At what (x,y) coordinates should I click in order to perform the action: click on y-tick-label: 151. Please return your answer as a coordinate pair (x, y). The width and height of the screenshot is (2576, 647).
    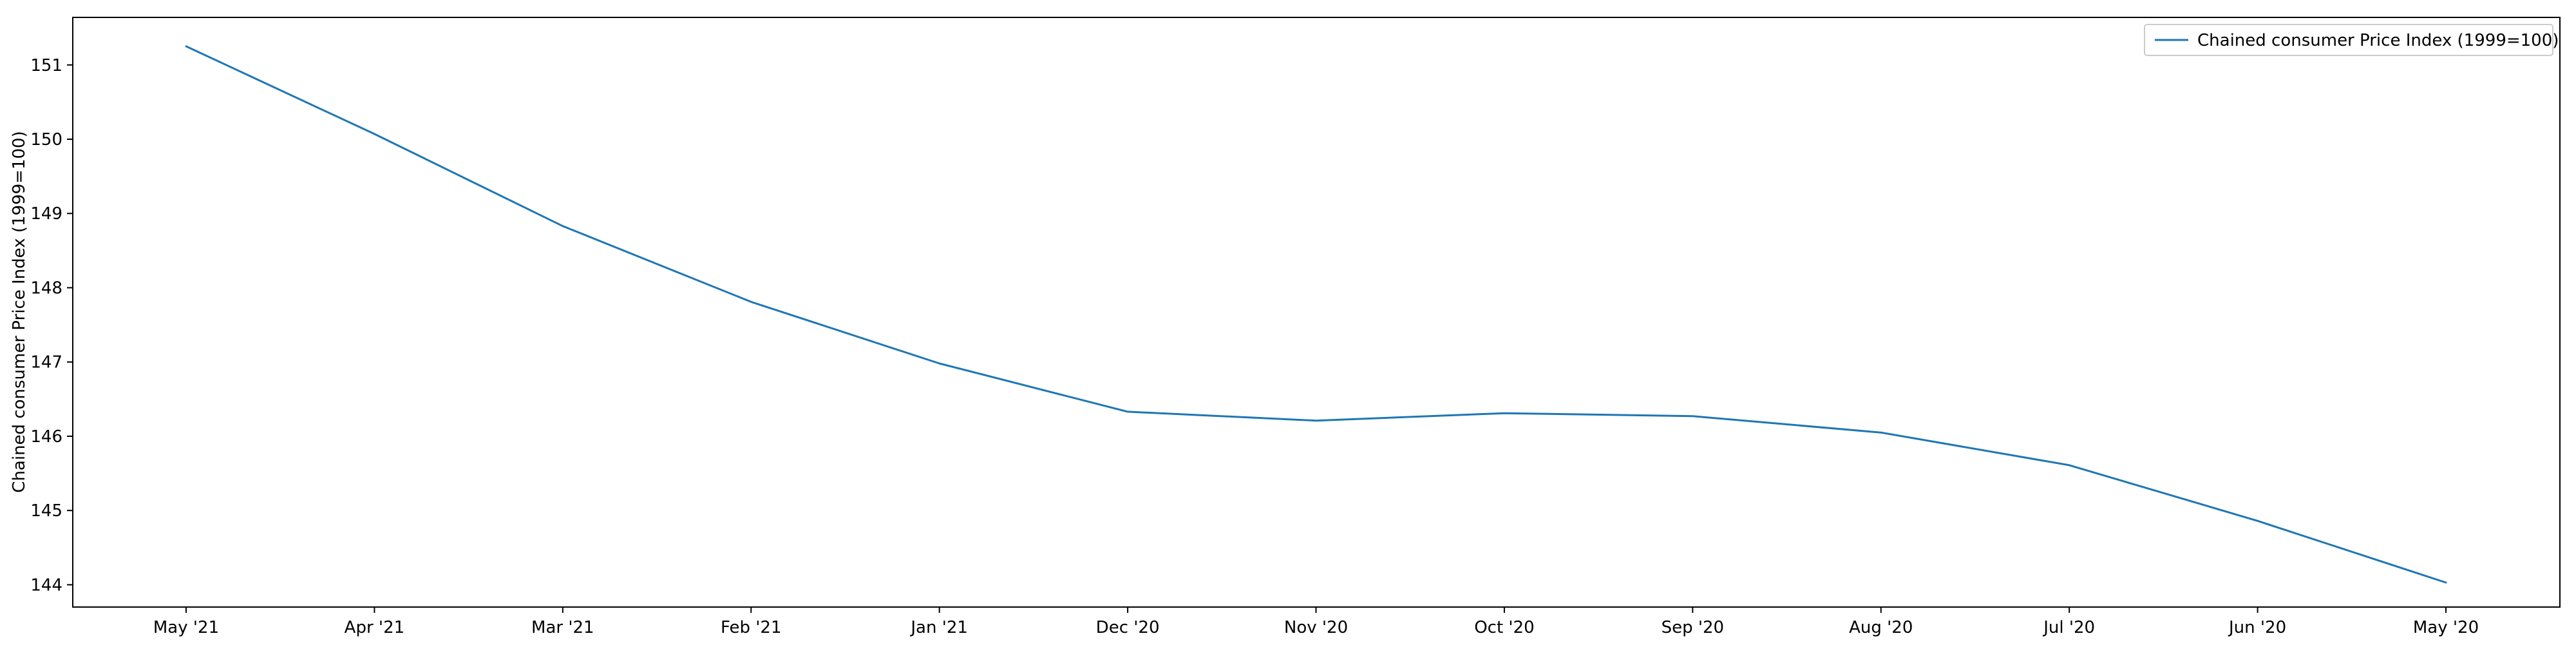
    Looking at the image, I should click on (46, 65).